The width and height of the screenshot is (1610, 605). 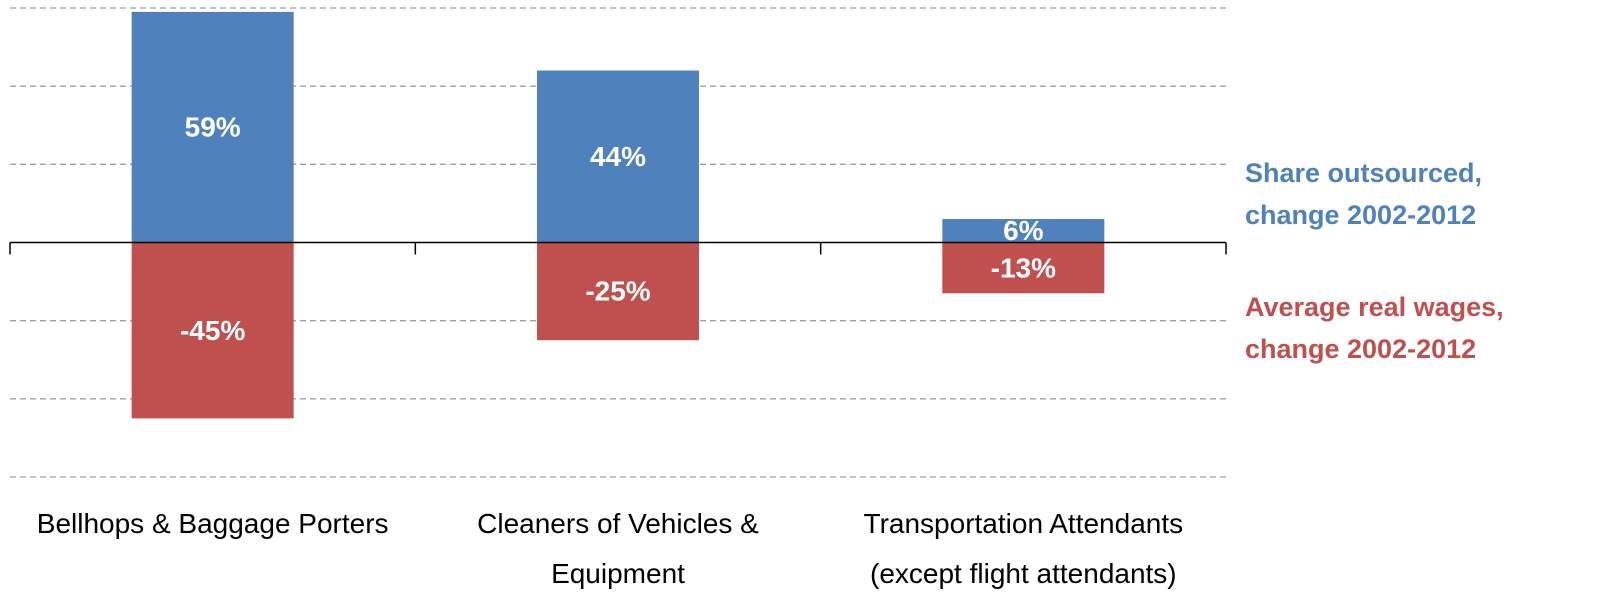 I want to click on legend-entry: Average real wages, change 2002-2012, so click(x=1374, y=328).